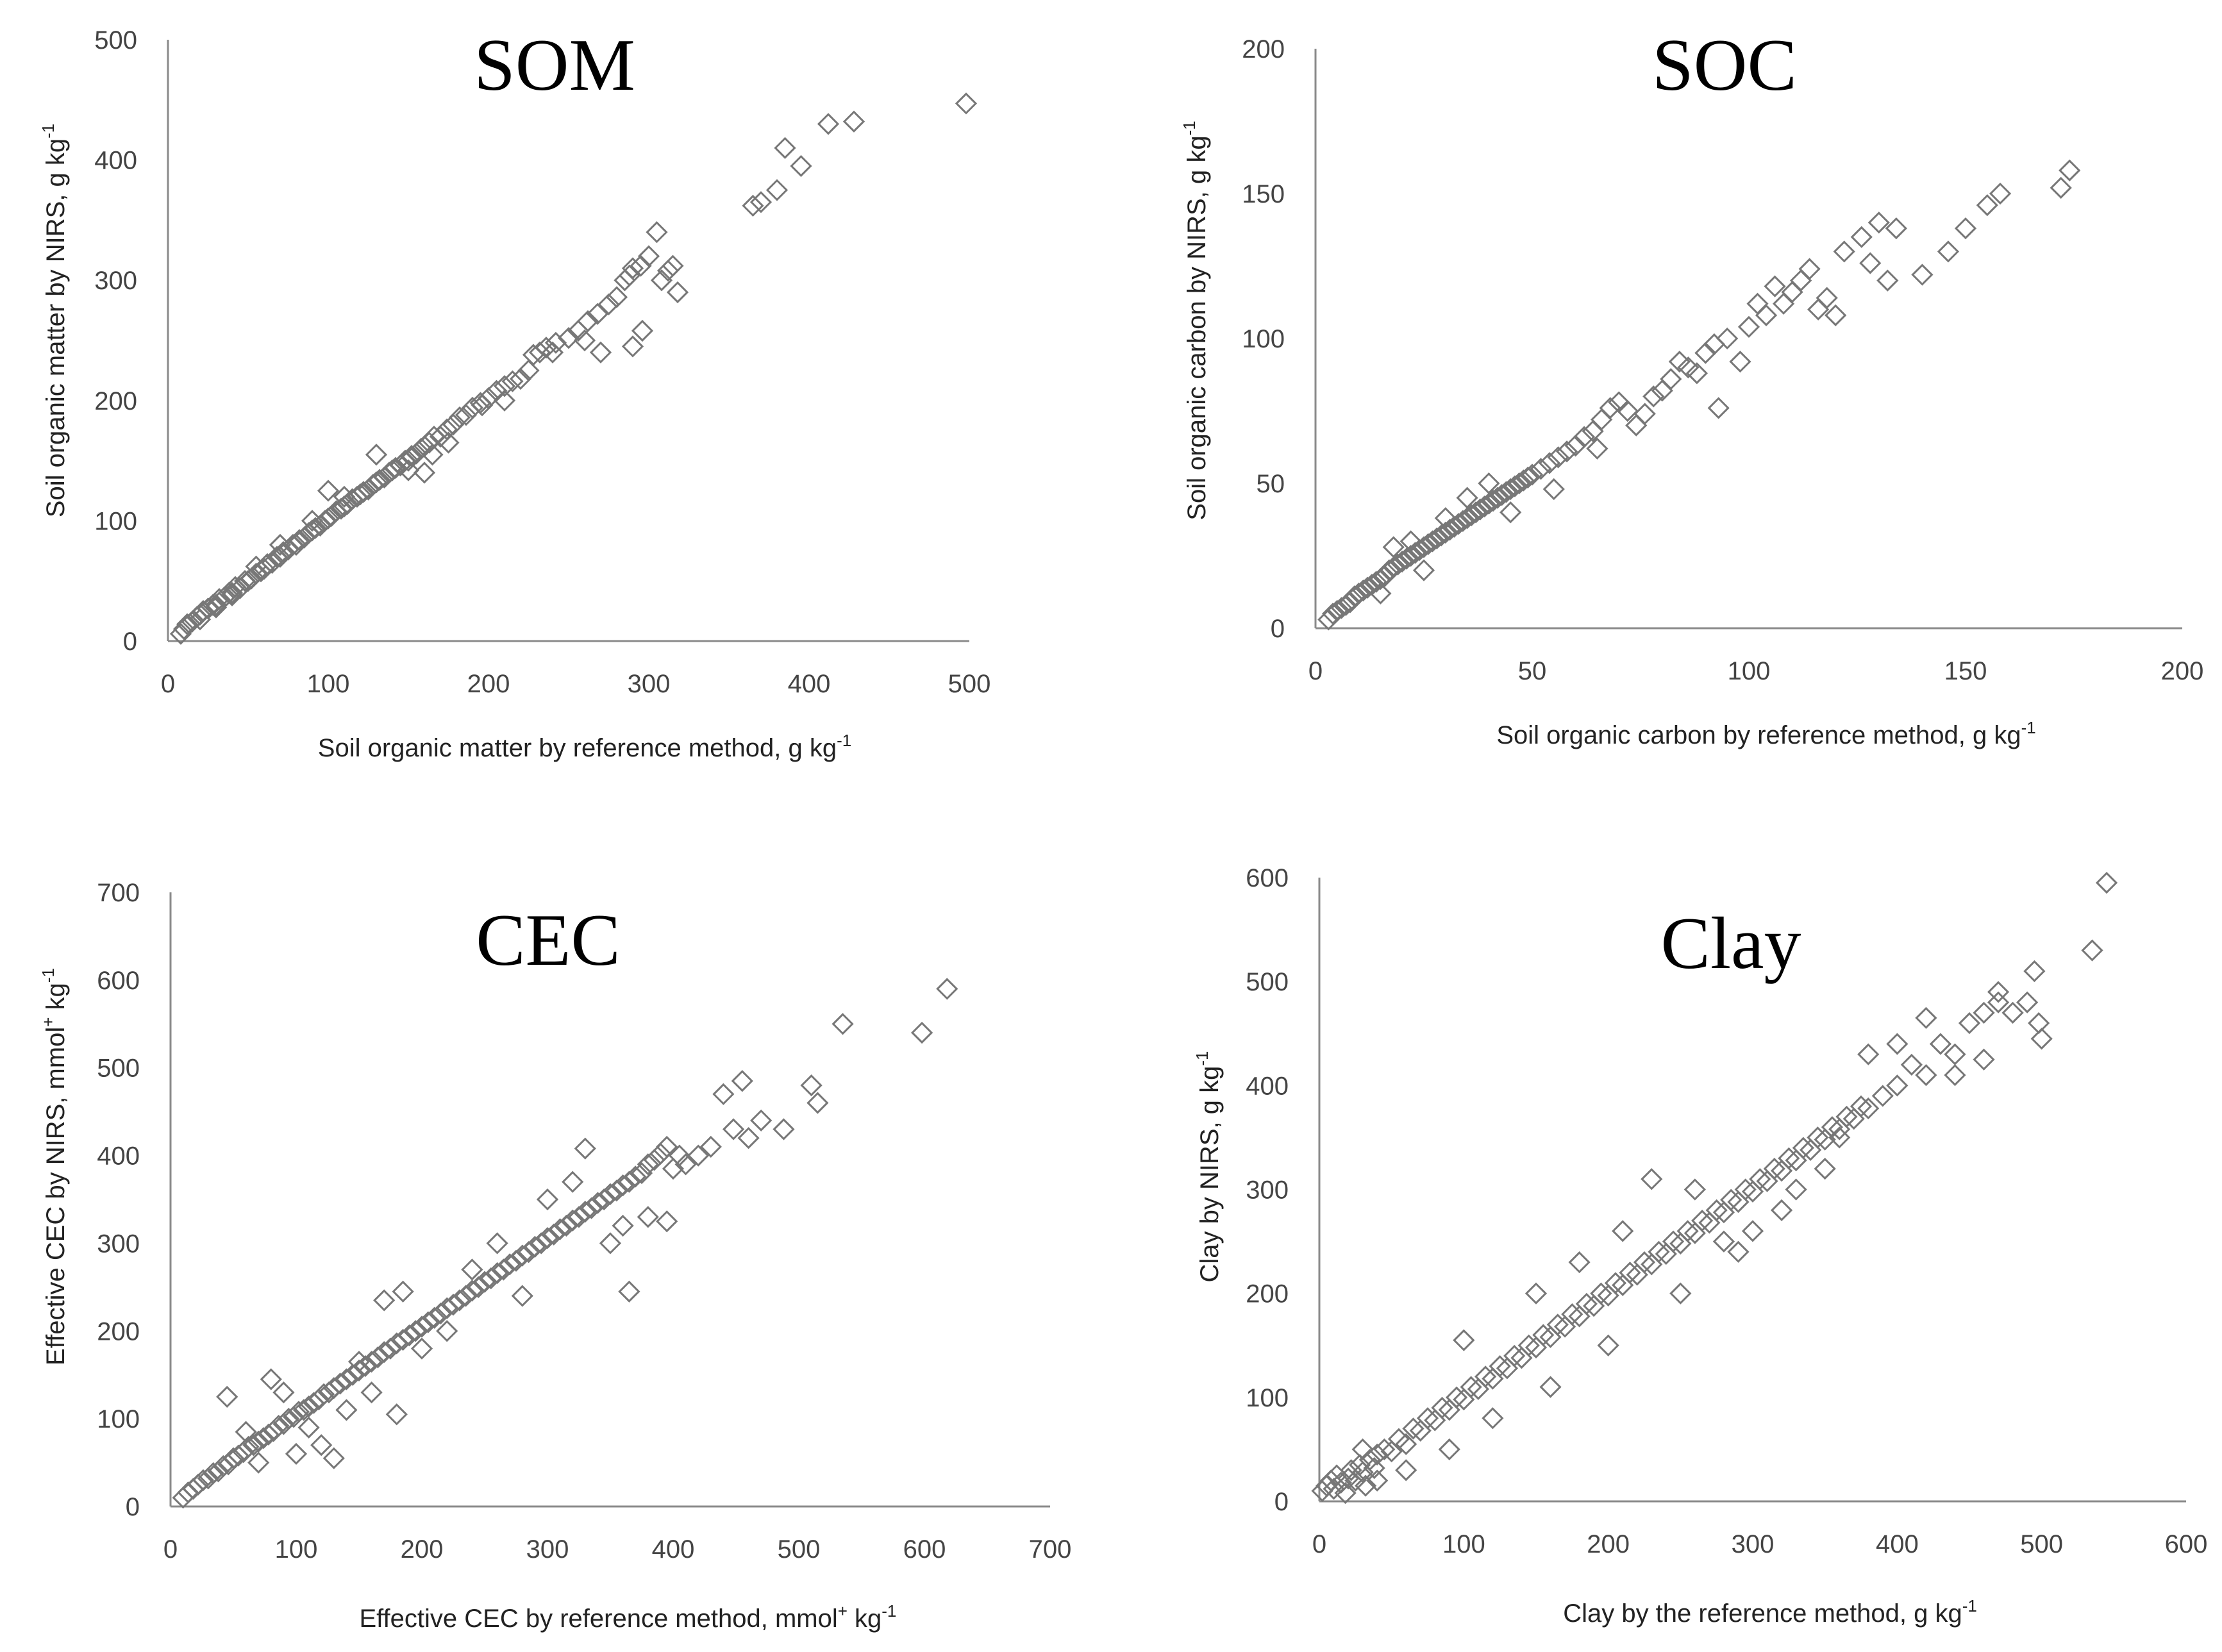 The width and height of the screenshot is (2222, 1652). What do you see at coordinates (1051, 1549) in the screenshot?
I see `cec-x-tick-label: 700` at bounding box center [1051, 1549].